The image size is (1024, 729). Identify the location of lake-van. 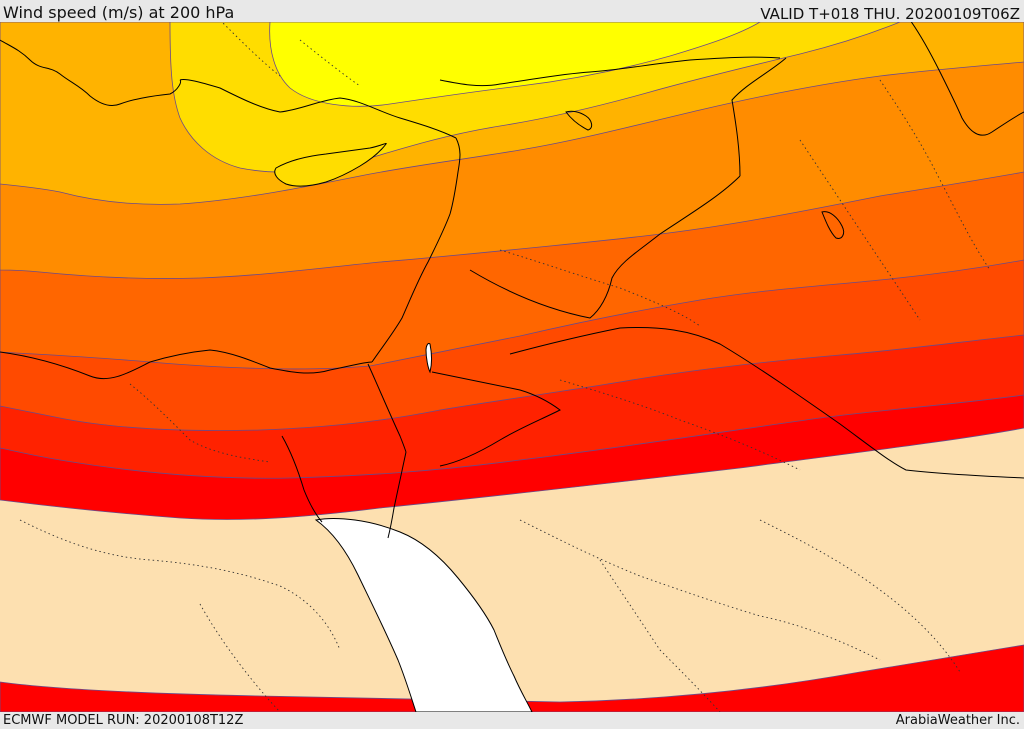
(579, 120).